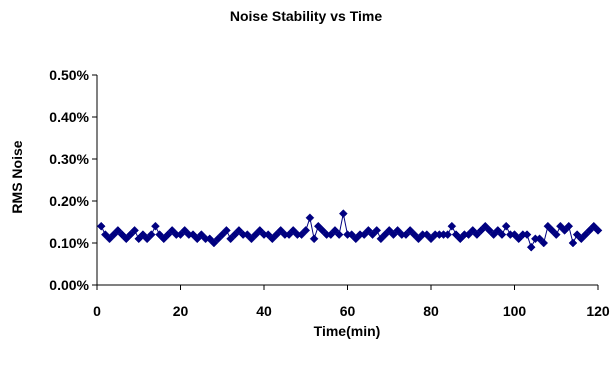 The image size is (616, 372). Describe the element at coordinates (348, 311) in the screenshot. I see `x-tick-label: 60` at that location.